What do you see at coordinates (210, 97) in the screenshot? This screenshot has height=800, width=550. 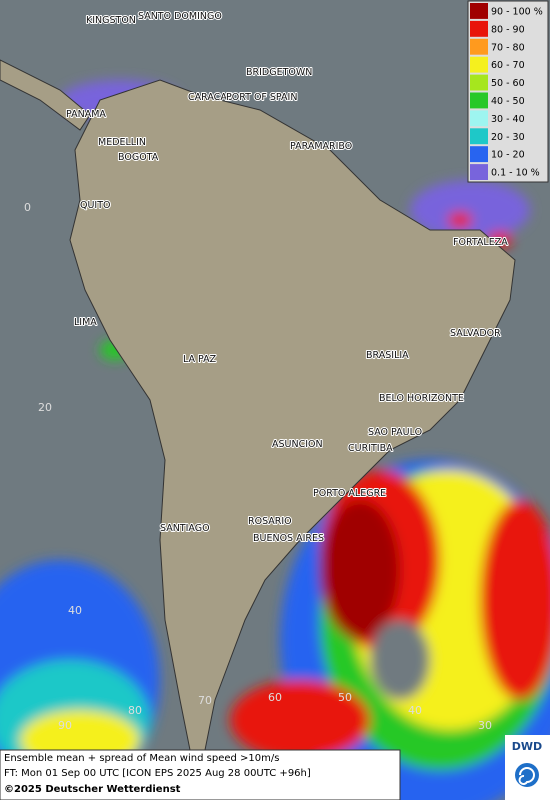 I see `city: CARACAS` at bounding box center [210, 97].